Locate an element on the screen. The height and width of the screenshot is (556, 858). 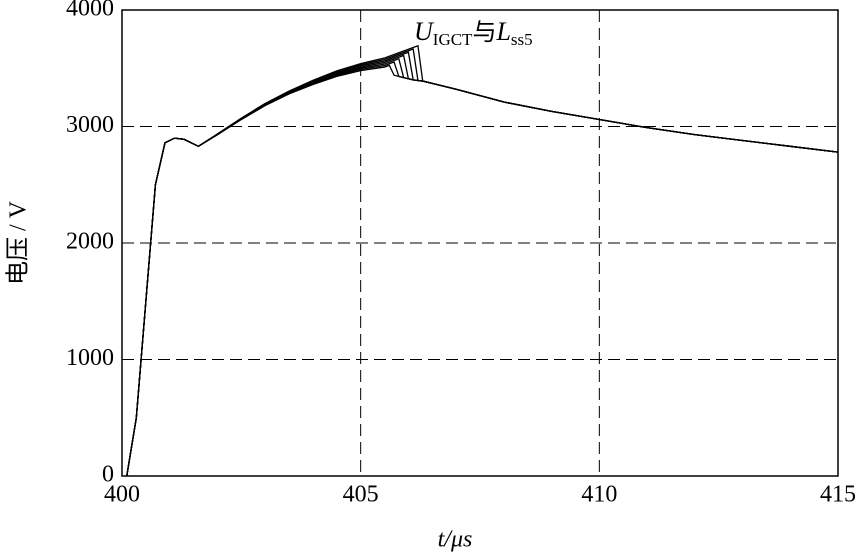
x-tick-label: 405 is located at coordinates (361, 495).